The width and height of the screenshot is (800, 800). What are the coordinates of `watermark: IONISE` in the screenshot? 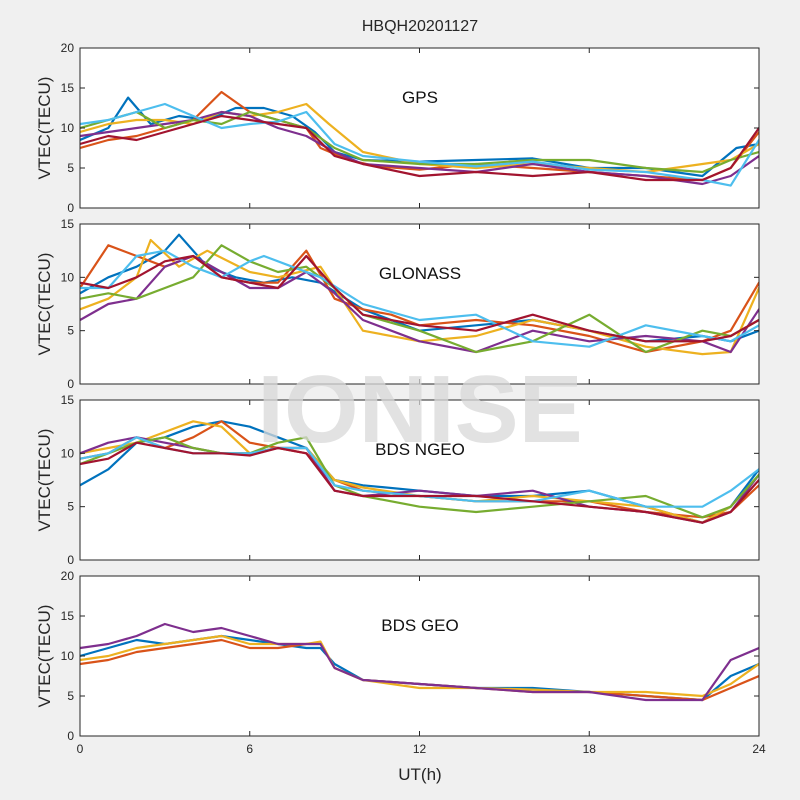 It's located at (419, 409).